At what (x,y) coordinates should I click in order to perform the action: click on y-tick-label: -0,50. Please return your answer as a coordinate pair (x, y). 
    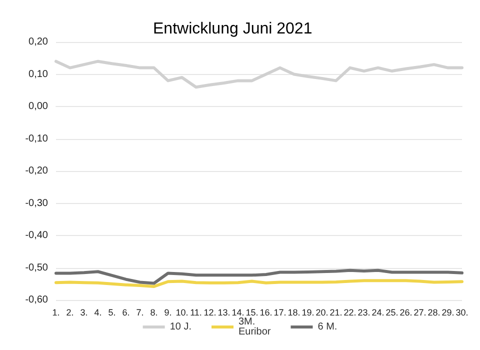
    Looking at the image, I should click on (36, 268).